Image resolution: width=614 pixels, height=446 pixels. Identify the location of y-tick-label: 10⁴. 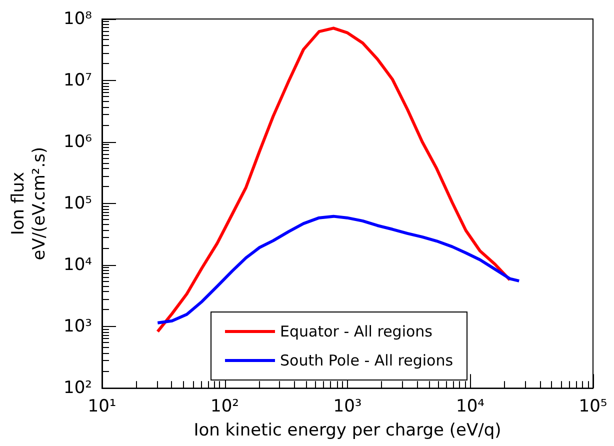
(78, 265).